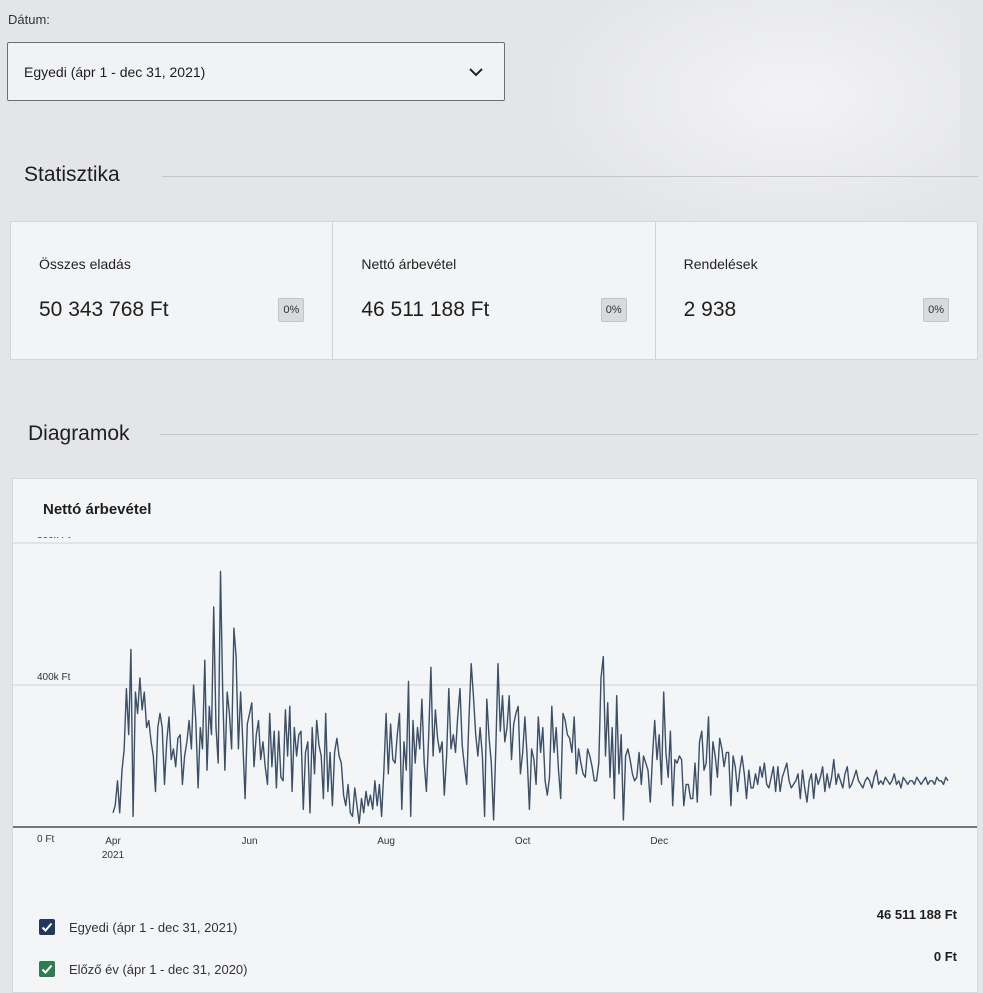 The image size is (983, 993). I want to click on stats-section-title: Statisztika, so click(72, 174).